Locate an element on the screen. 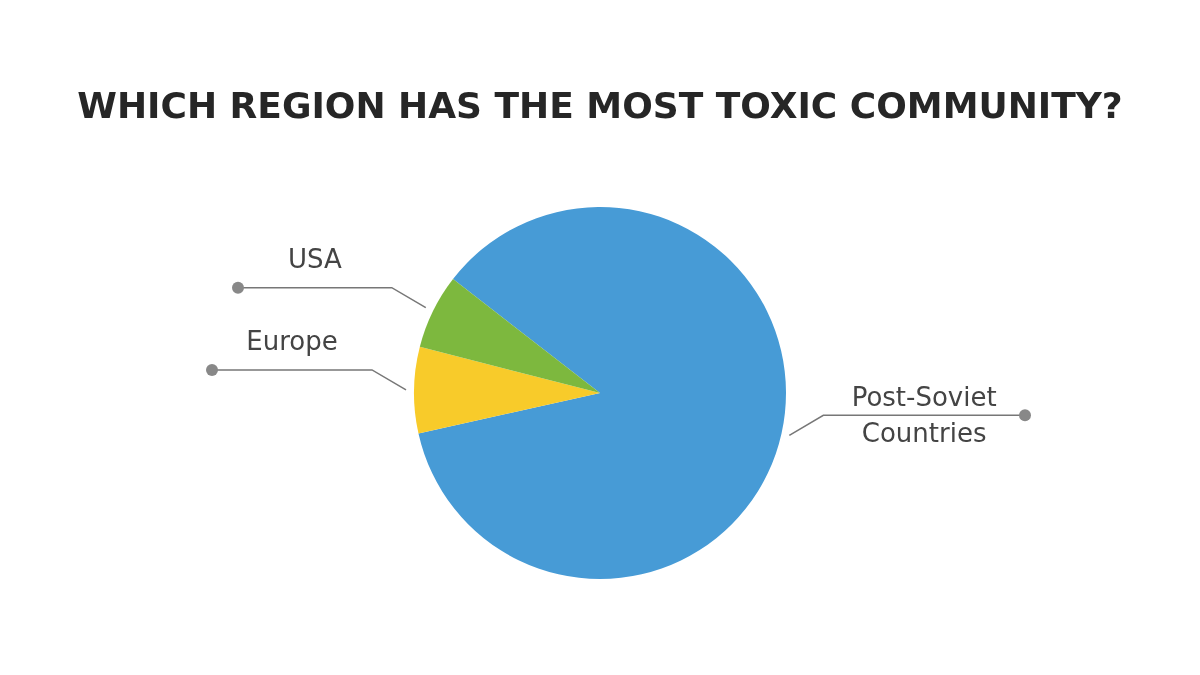 The image size is (1200, 675). slice-label: Post-Soviet Countries is located at coordinates (924, 415).